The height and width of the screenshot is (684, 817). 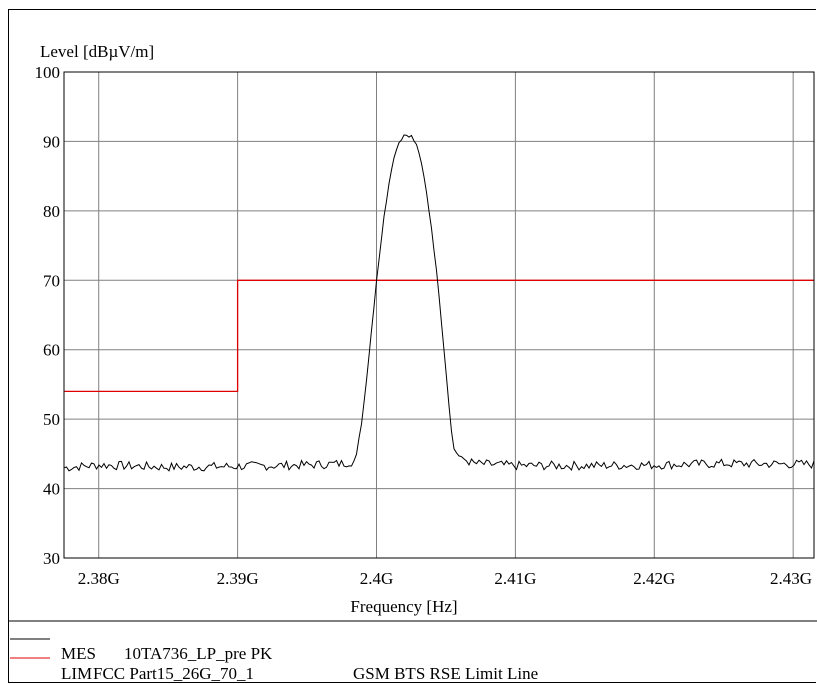 I want to click on x-axis-label: Frequency [Hz], so click(x=403, y=606).